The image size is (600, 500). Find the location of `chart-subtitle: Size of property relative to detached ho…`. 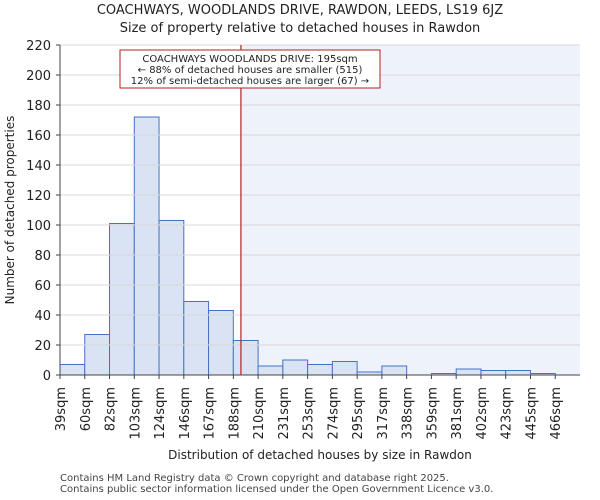

chart-subtitle: Size of property relative to detached ho… is located at coordinates (300, 28).